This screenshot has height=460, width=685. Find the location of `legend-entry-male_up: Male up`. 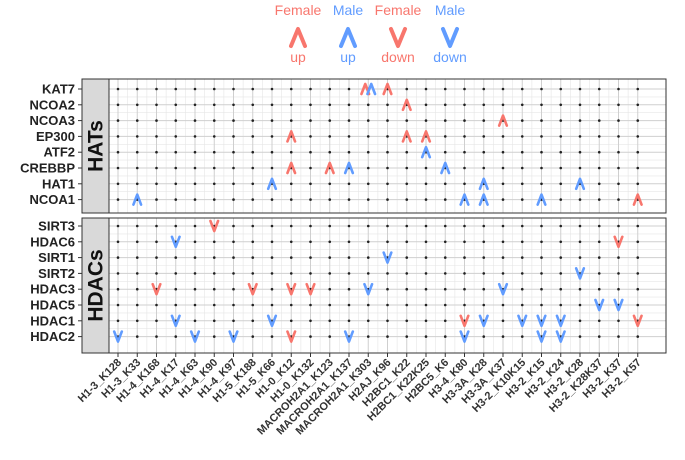

legend-entry-male_up: Male up is located at coordinates (348, 33).